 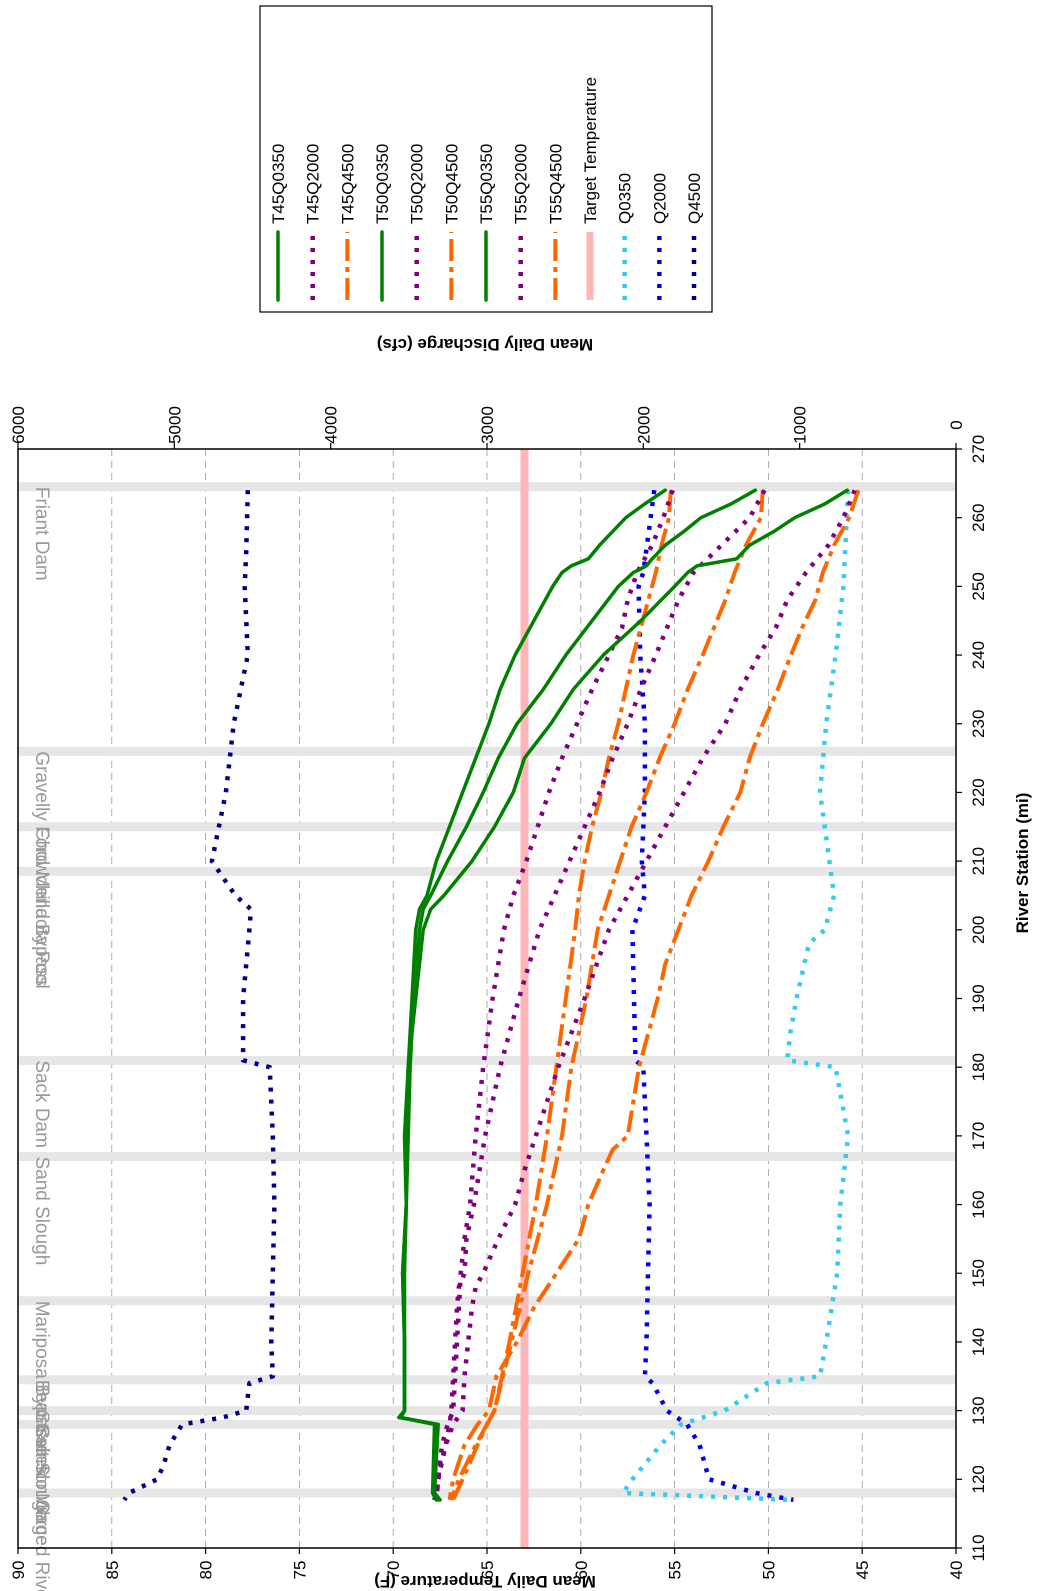 What do you see at coordinates (41, 1374) in the screenshot?
I see `station-label: Mariposa Bypass` at bounding box center [41, 1374].